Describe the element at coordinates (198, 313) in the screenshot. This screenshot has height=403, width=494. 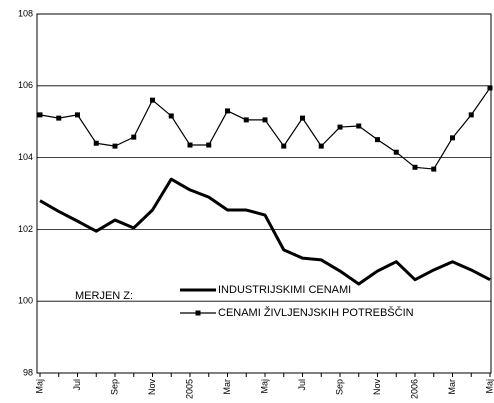
I see `legend-marker` at that location.